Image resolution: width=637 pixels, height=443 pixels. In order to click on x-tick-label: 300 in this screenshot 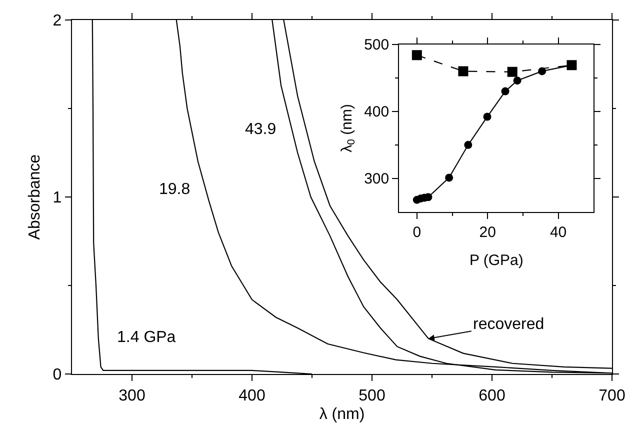, I will do `click(132, 395)`.